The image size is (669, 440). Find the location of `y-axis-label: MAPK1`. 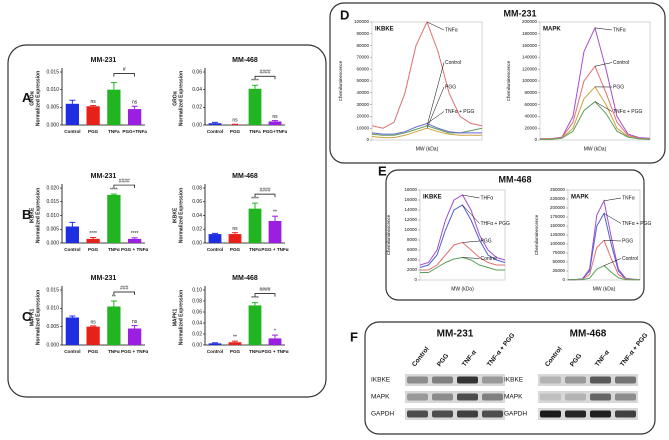

y-axis-label: MAPK1 is located at coordinates (32, 318).